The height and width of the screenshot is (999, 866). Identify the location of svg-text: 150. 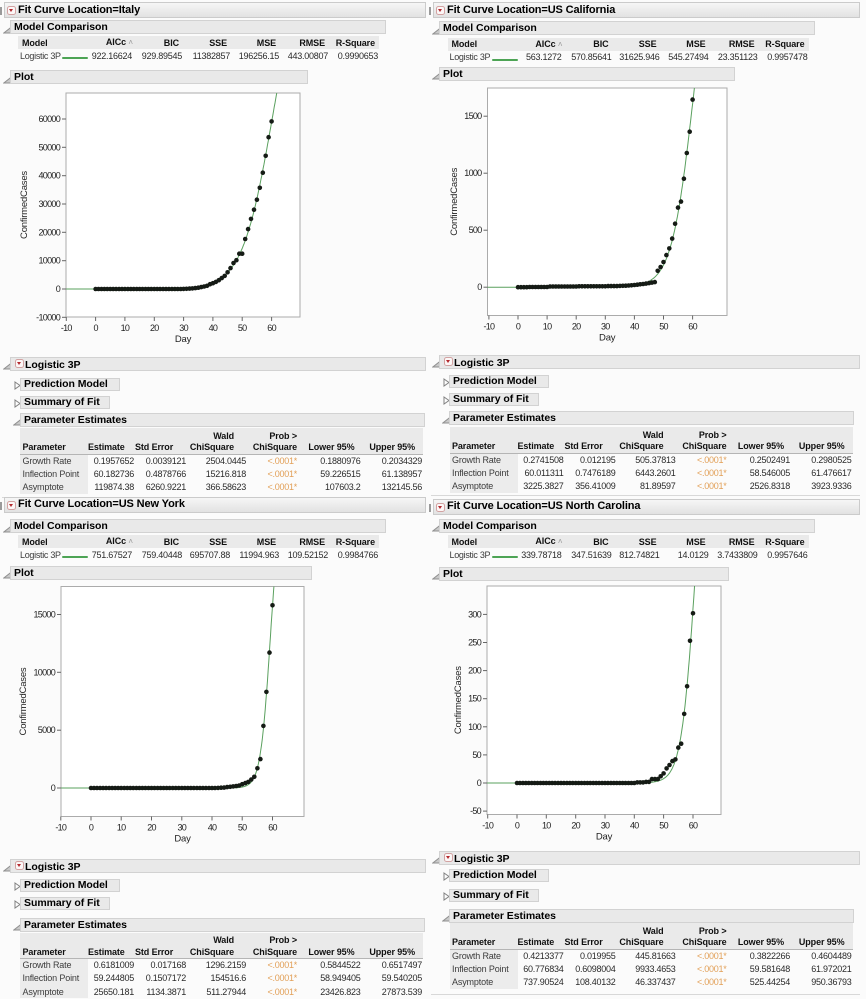
(475, 698).